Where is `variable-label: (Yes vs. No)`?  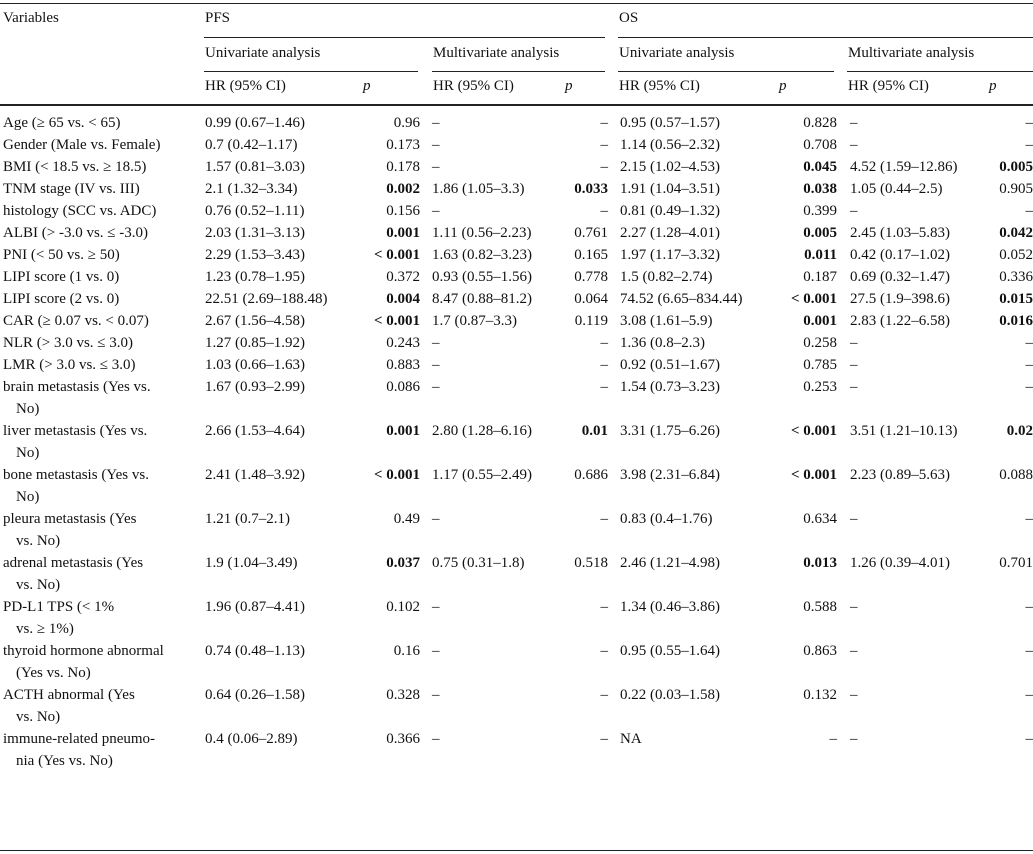 variable-label: (Yes vs. No) is located at coordinates (53, 673).